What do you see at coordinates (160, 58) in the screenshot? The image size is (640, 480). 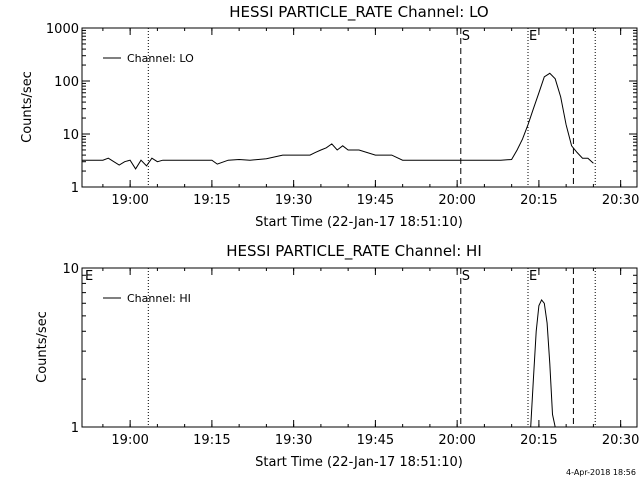 I see `legend-entry: Channel: LO` at bounding box center [160, 58].